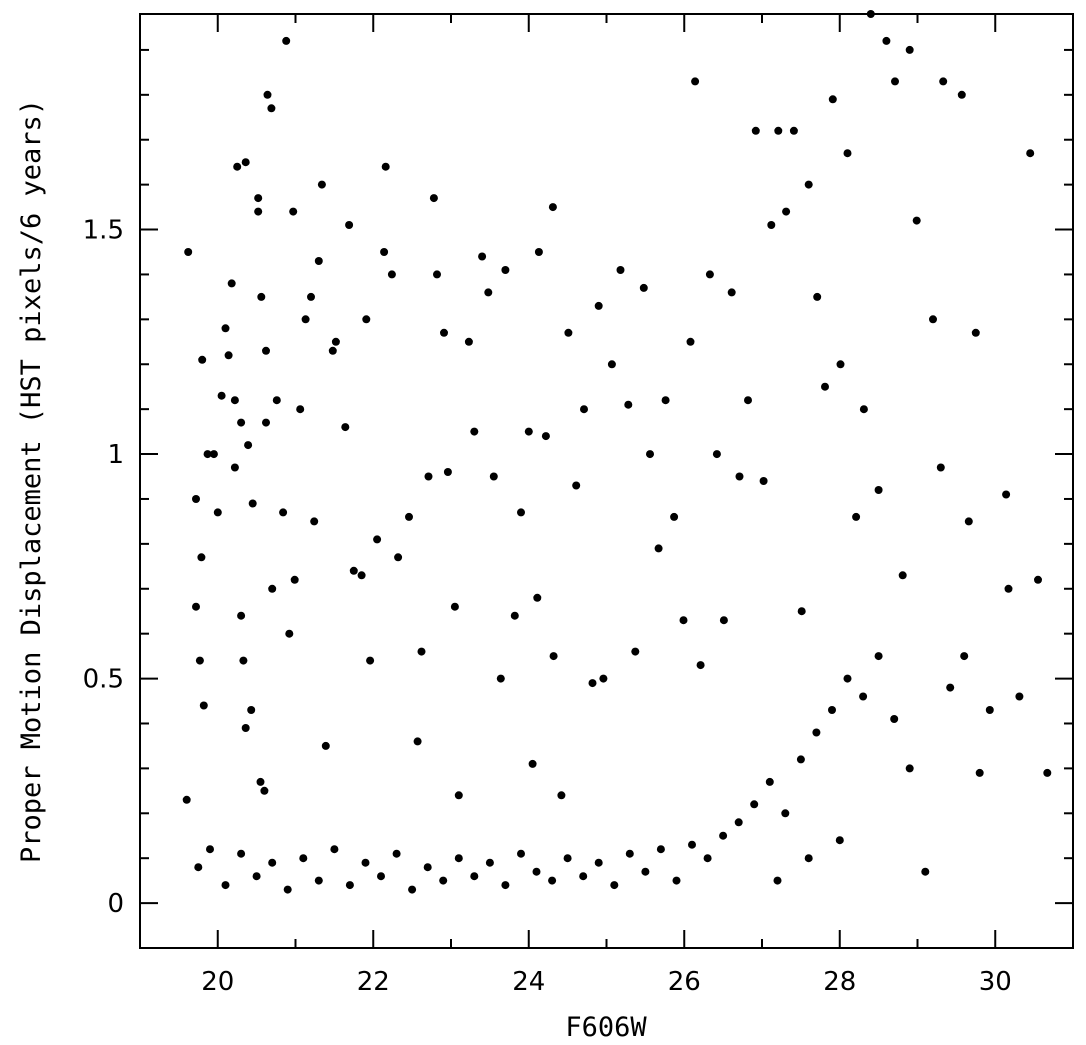 This screenshot has width=1086, height=1045. Describe the element at coordinates (115, 455) in the screenshot. I see `y-tick-label: 1` at that location.